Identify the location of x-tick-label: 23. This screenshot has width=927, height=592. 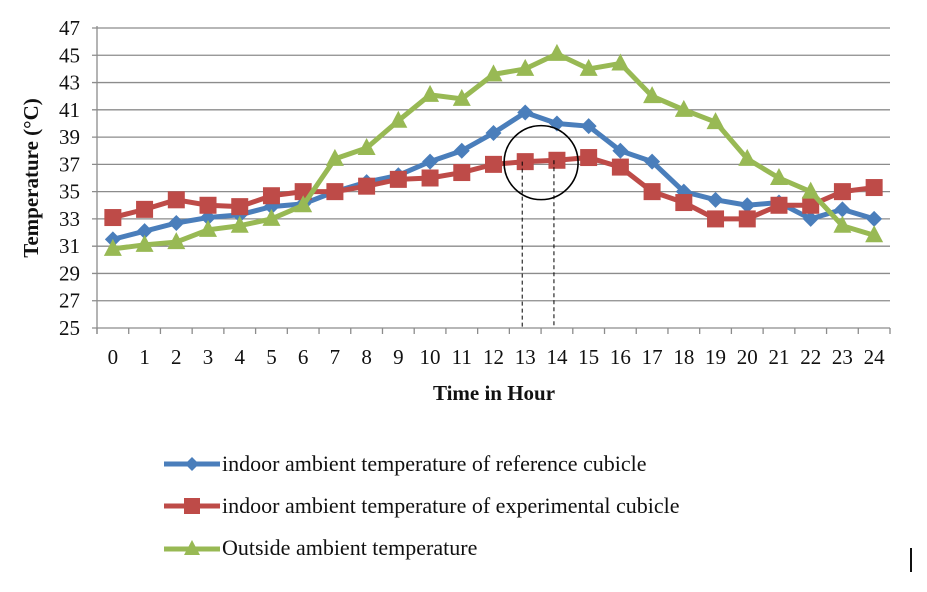
(842, 357).